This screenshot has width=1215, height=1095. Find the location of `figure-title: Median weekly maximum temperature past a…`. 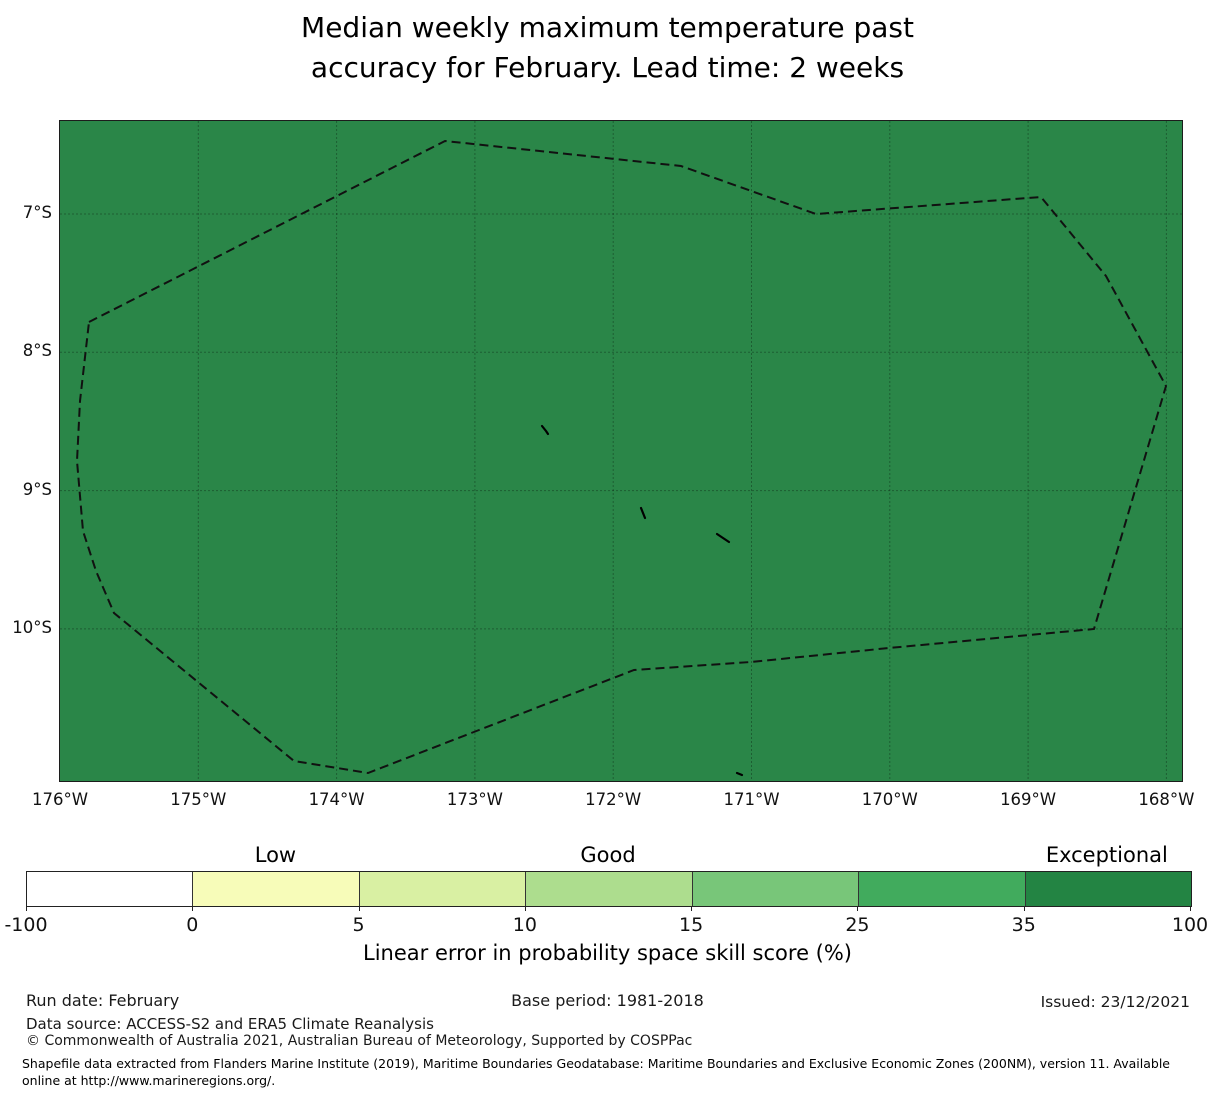

figure-title: Median weekly maximum temperature past a… is located at coordinates (607, 48).